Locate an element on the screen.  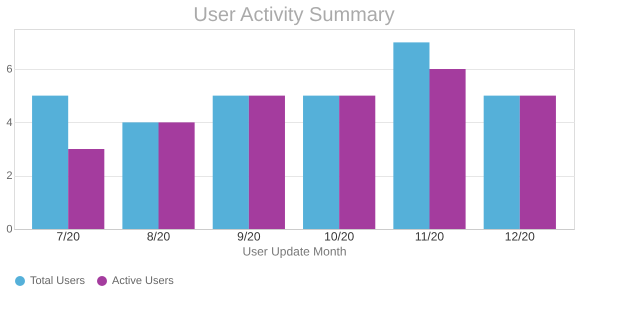
y-tick-label: 2 is located at coordinates (9, 176).